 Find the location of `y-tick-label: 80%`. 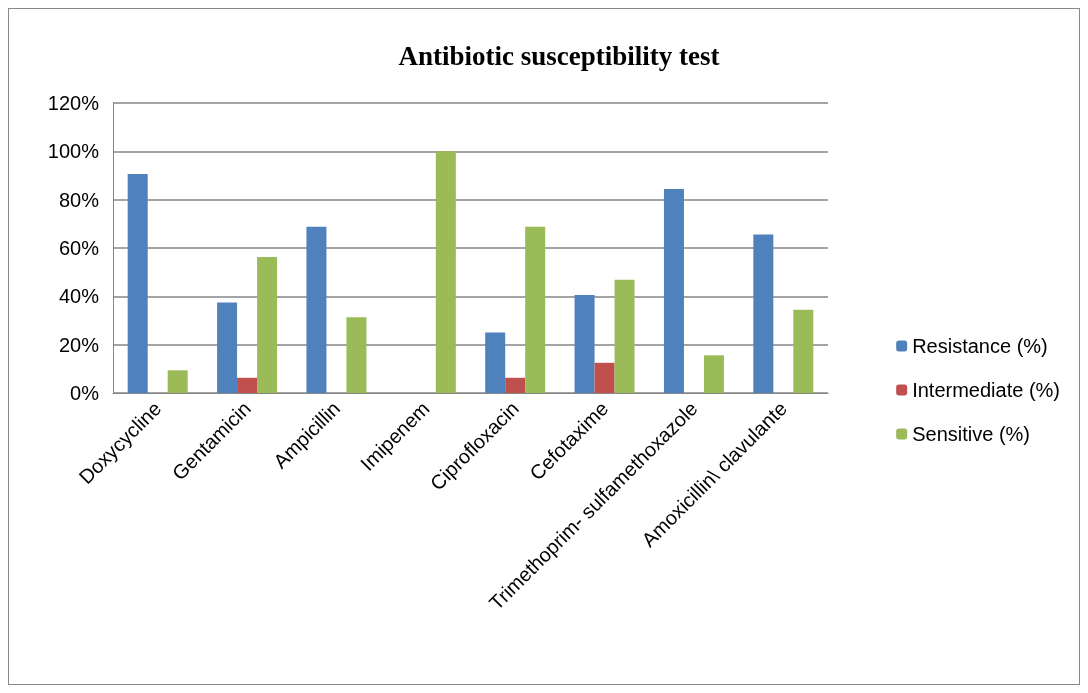

y-tick-label: 80% is located at coordinates (79, 199).